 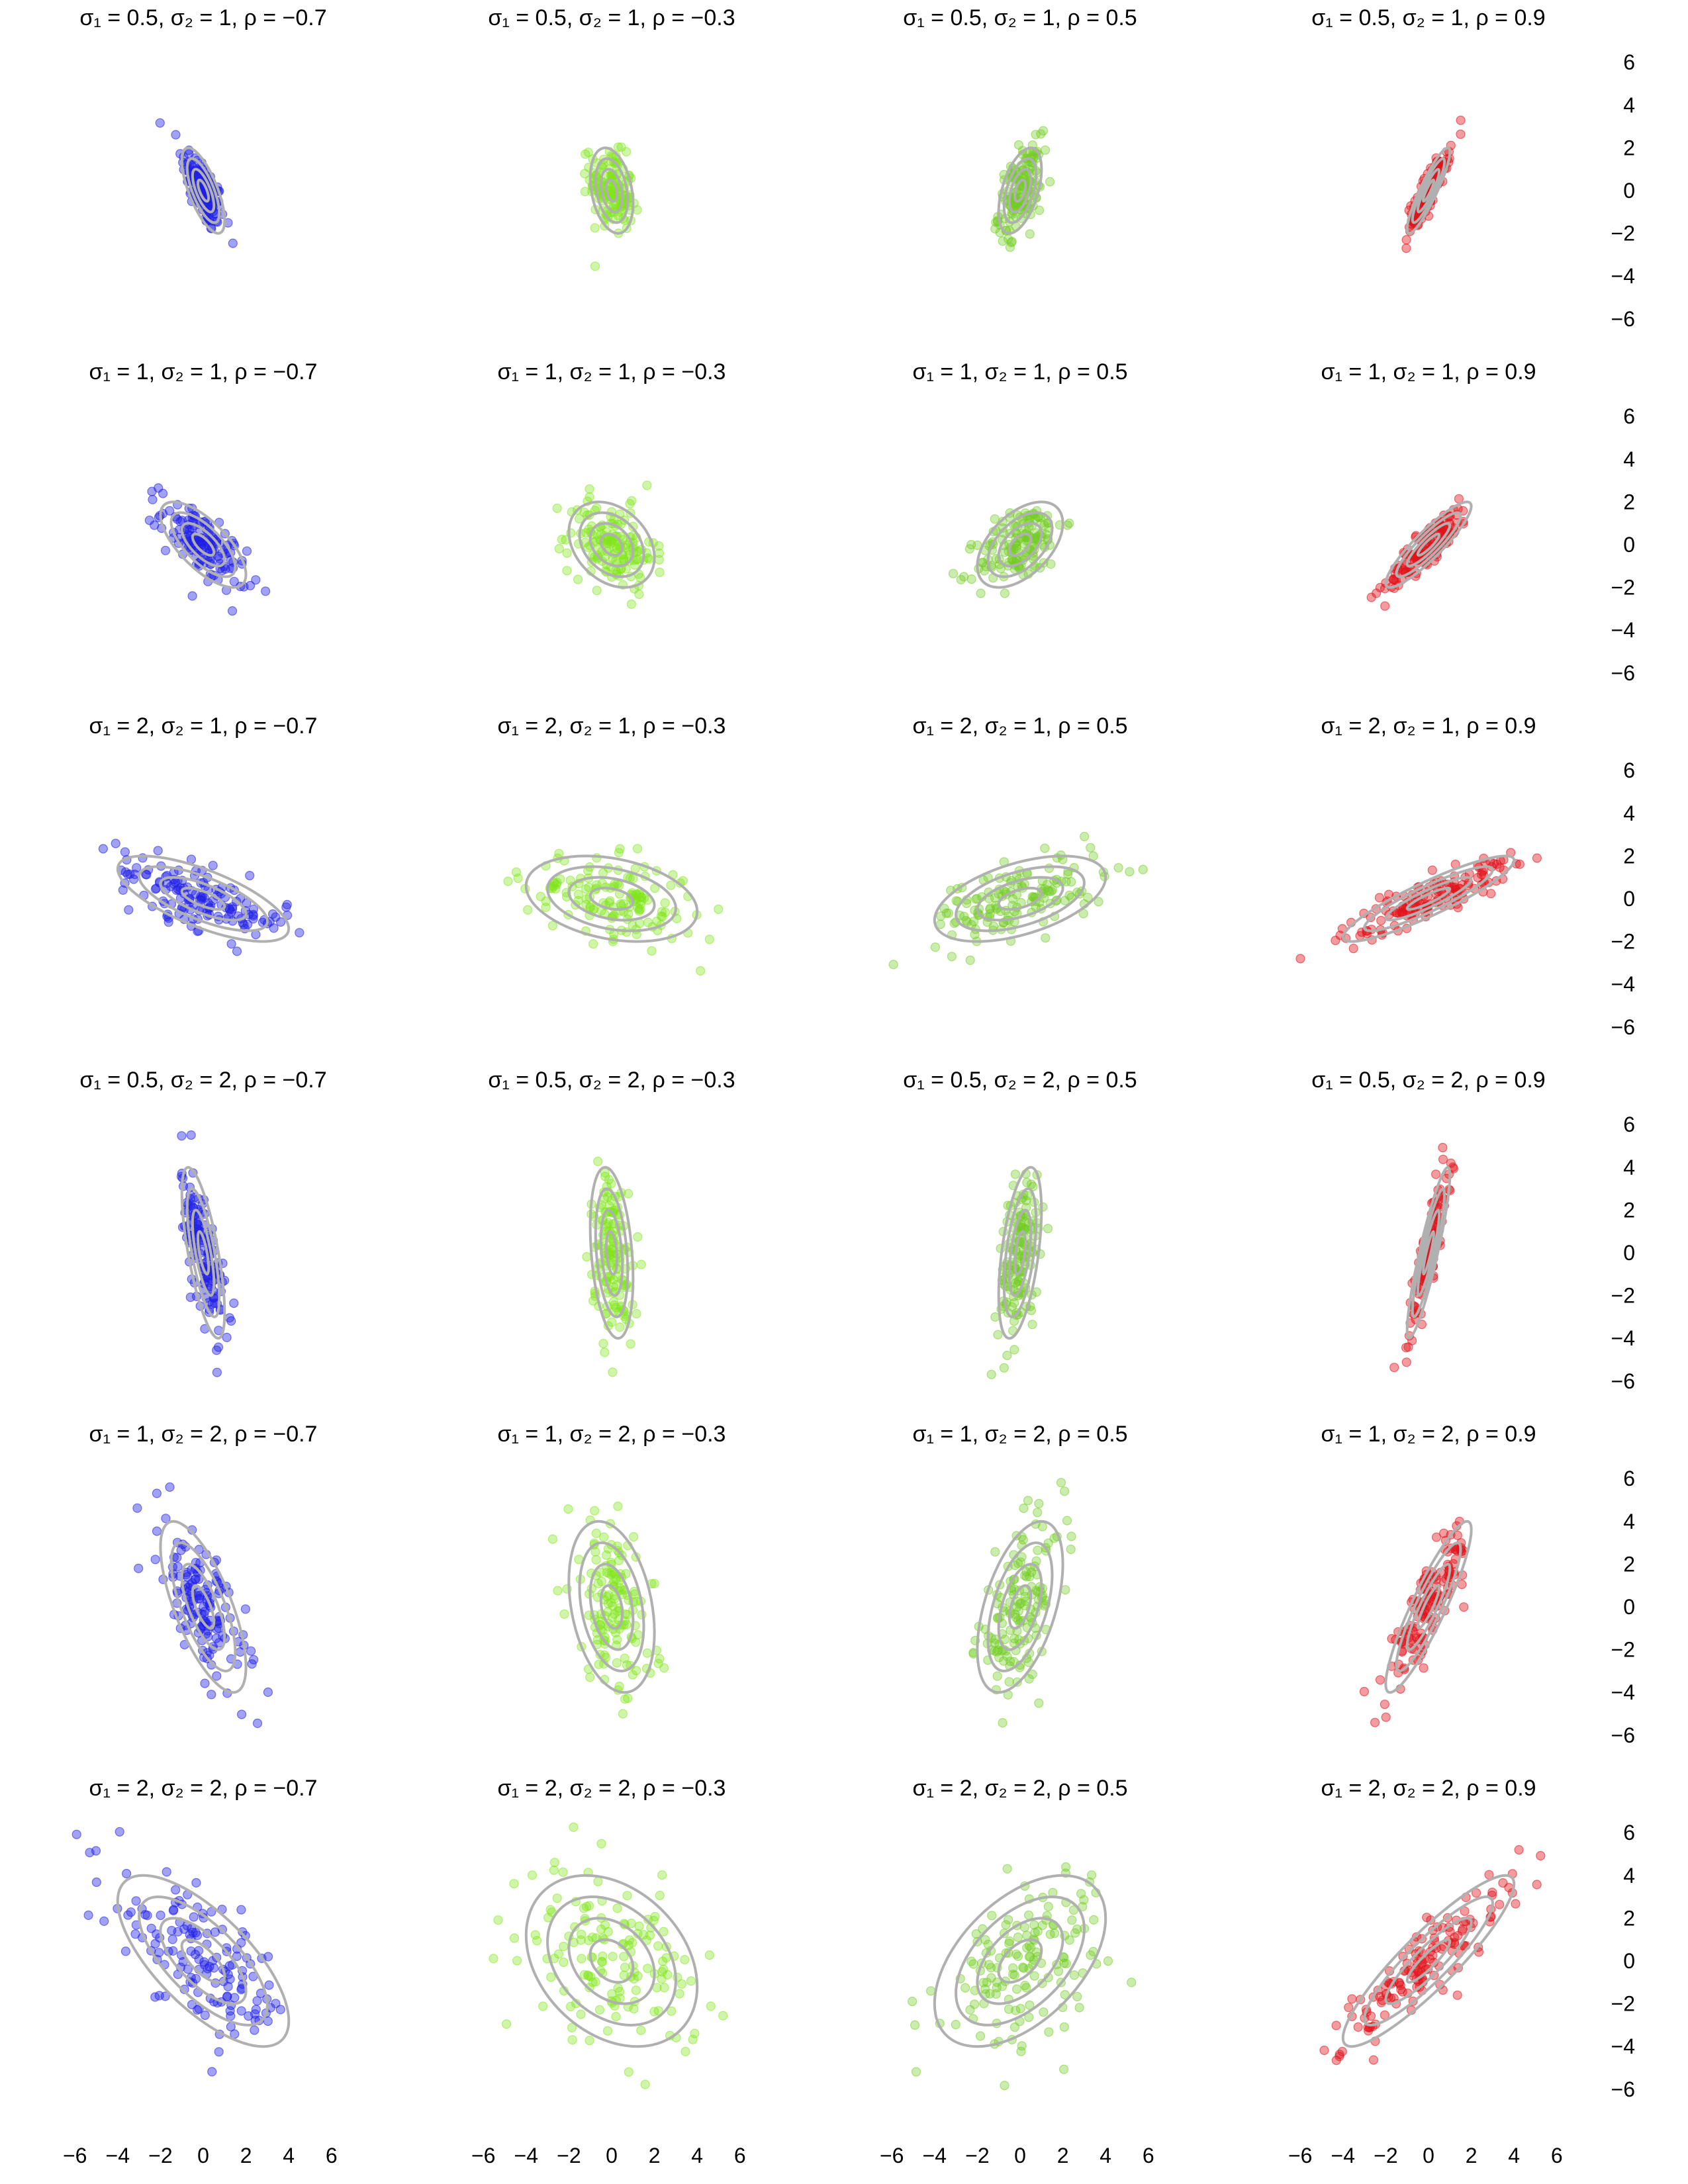 I want to click on x-tick-label: −6, so click(x=483, y=2155).